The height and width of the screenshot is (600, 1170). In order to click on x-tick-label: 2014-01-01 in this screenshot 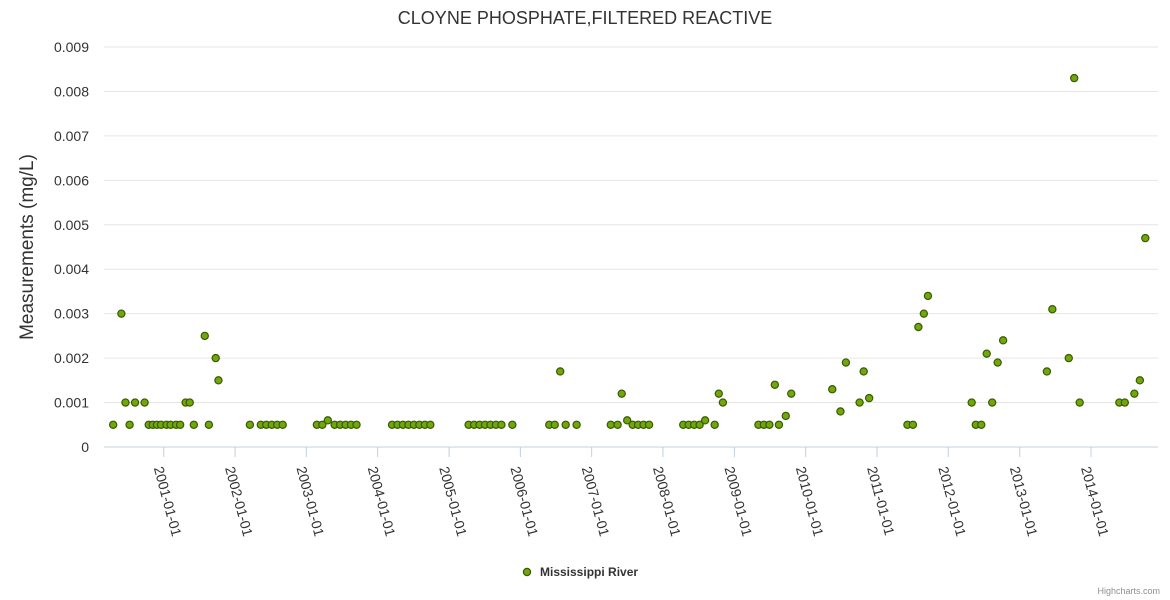, I will do `click(1095, 502)`.